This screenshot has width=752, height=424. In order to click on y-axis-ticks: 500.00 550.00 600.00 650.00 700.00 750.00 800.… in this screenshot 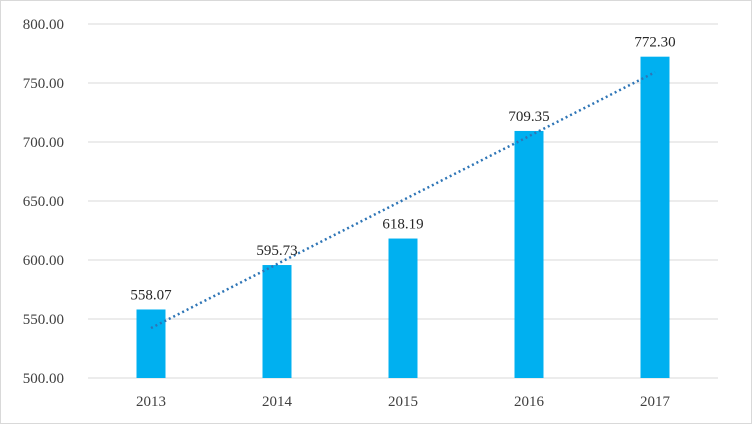, I will do `click(43, 202)`.